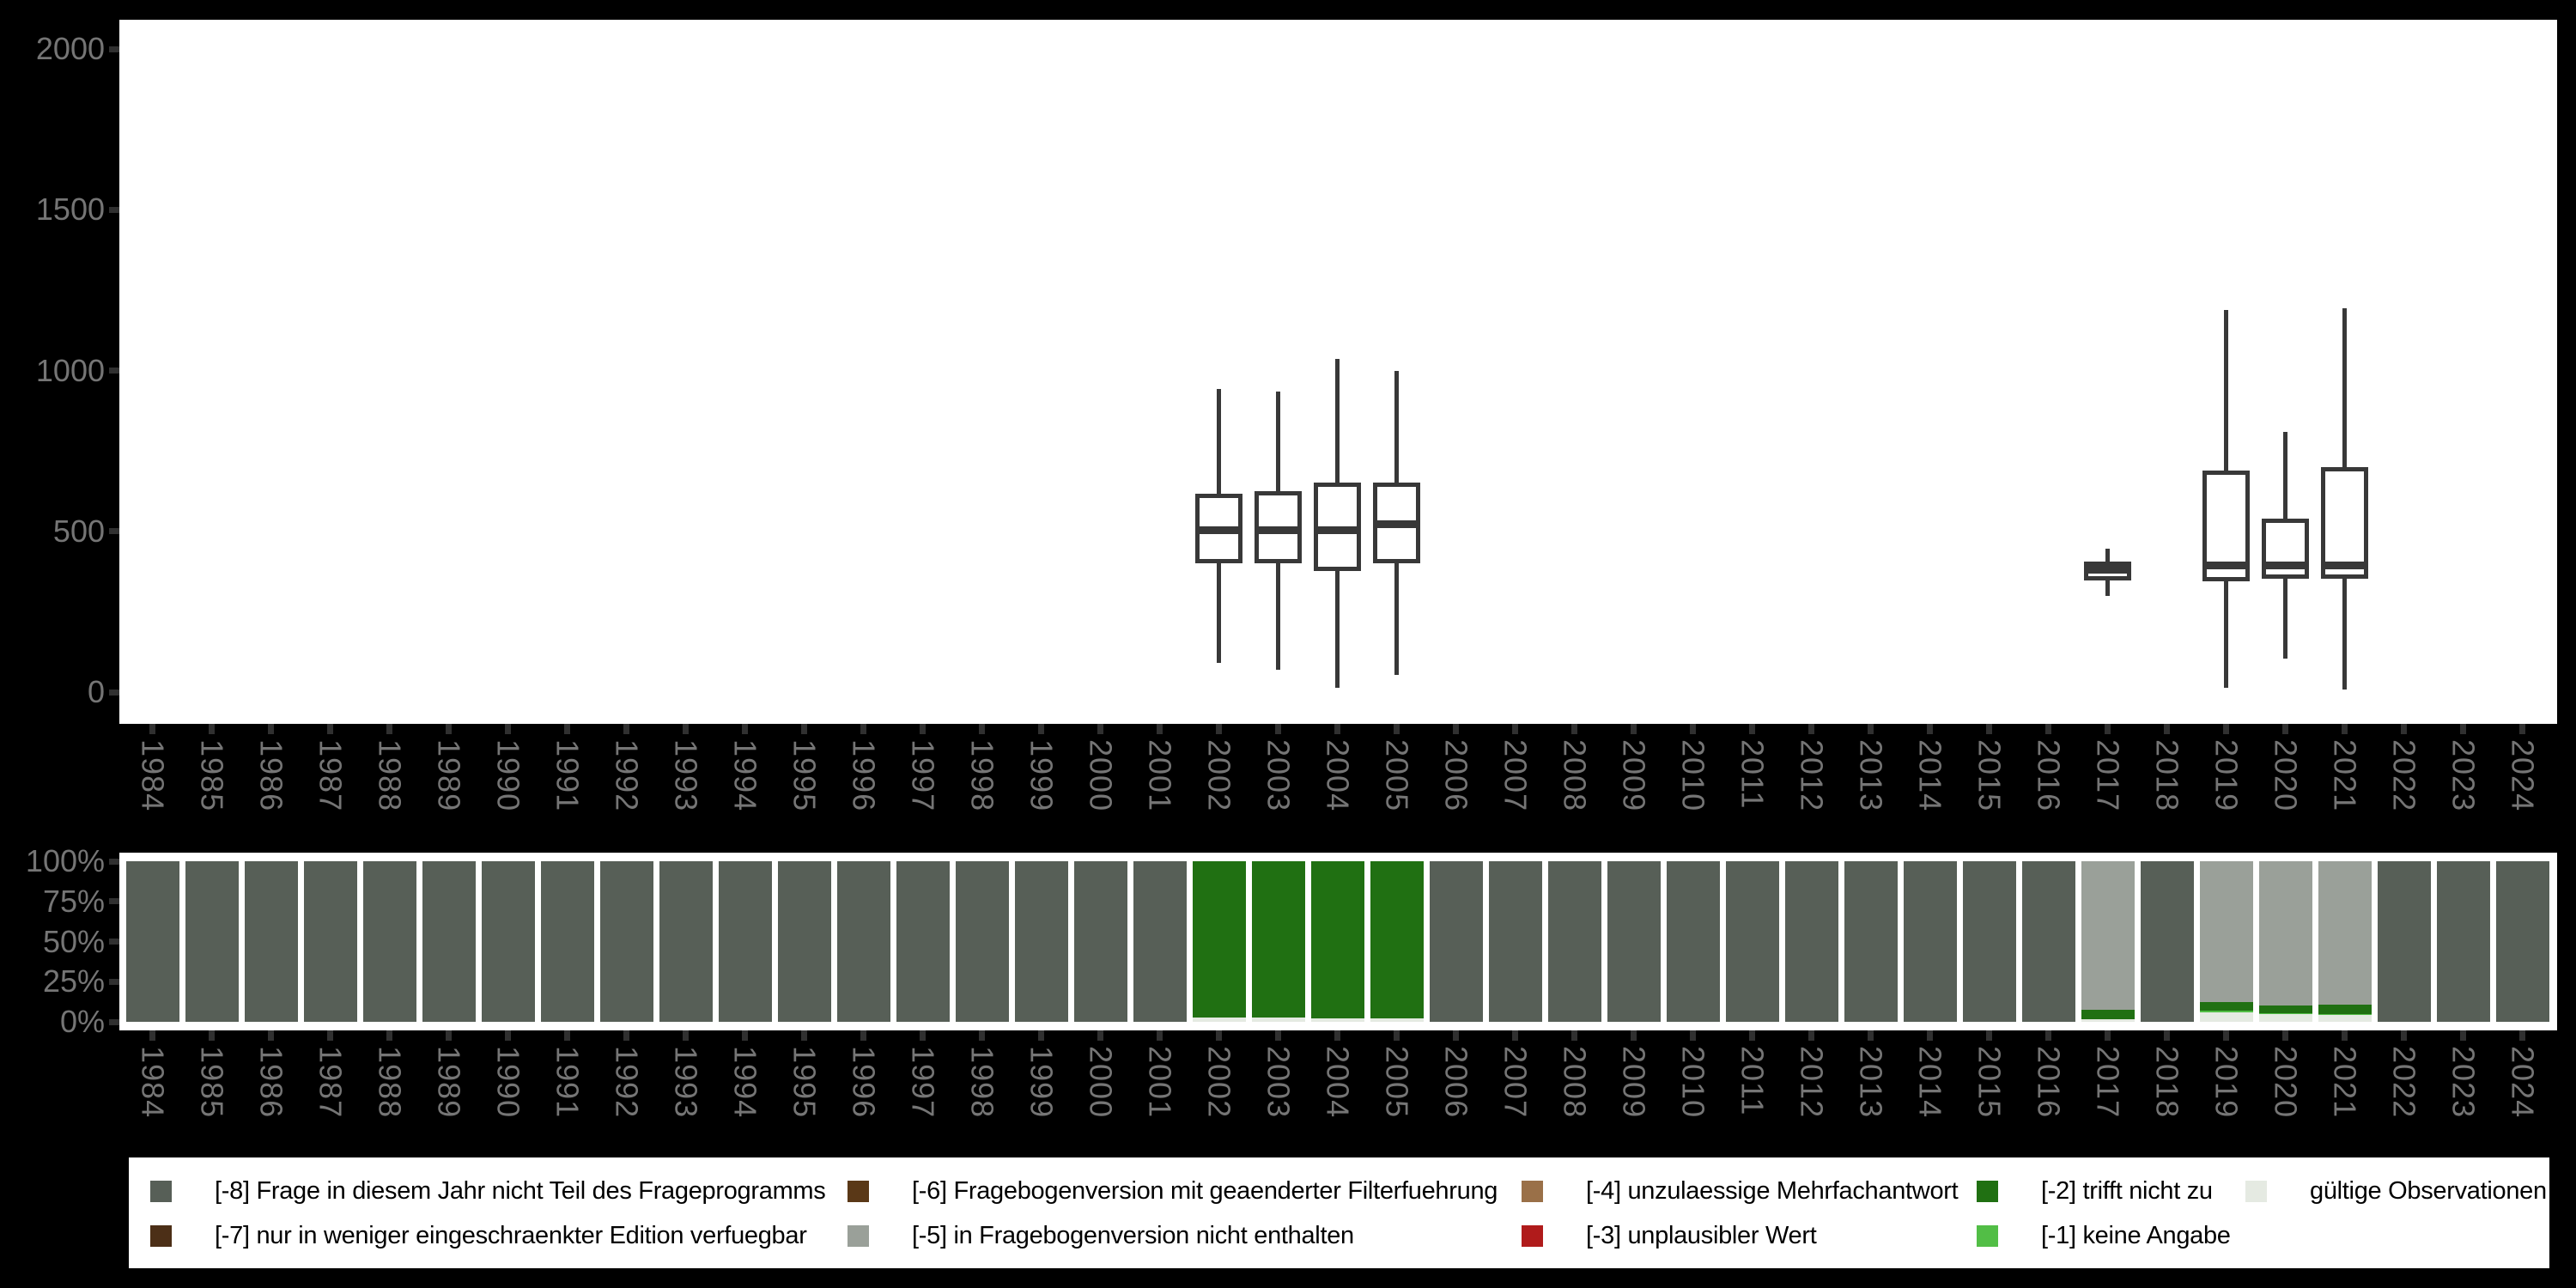 This screenshot has height=1288, width=2576. Describe the element at coordinates (2108, 775) in the screenshot. I see `x-axis-year-label: 2017` at that location.